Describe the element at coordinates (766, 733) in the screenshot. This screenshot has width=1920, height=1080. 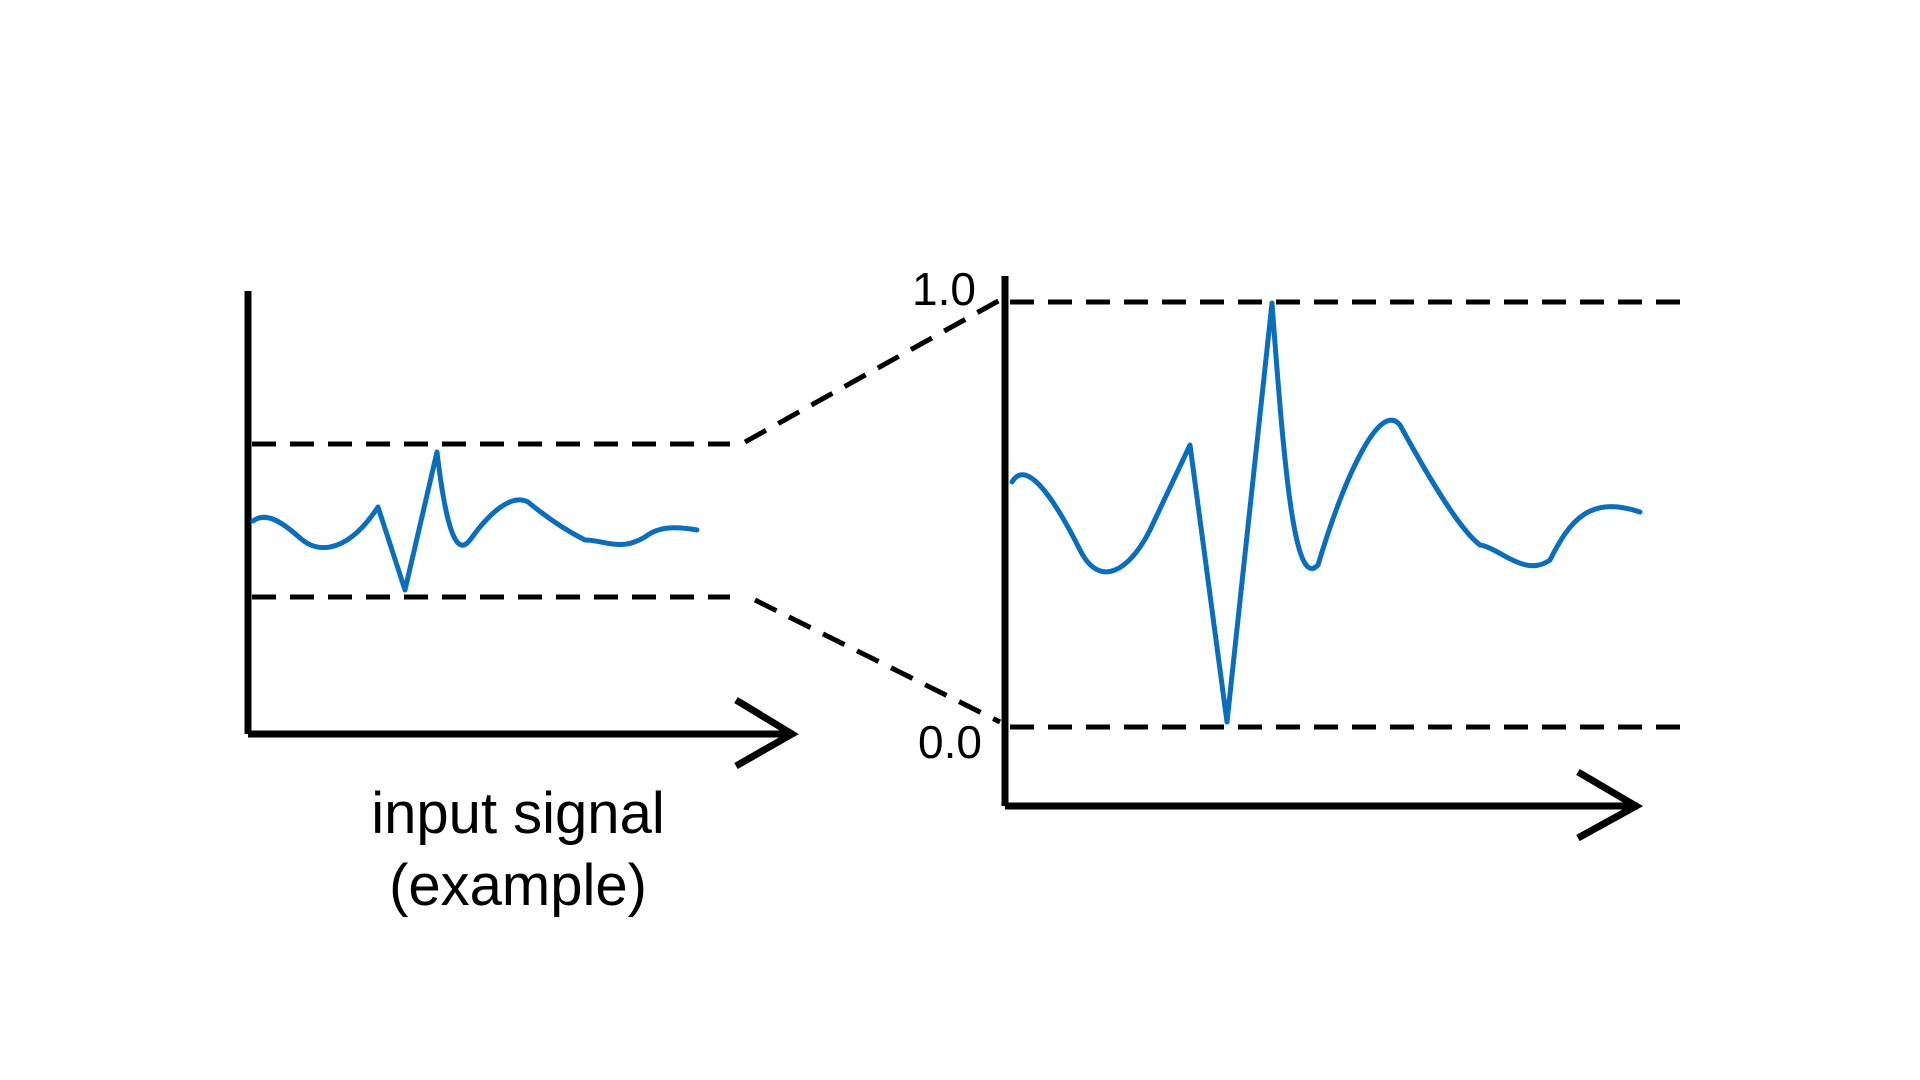
I see `input-x-axis-arrowhead` at that location.